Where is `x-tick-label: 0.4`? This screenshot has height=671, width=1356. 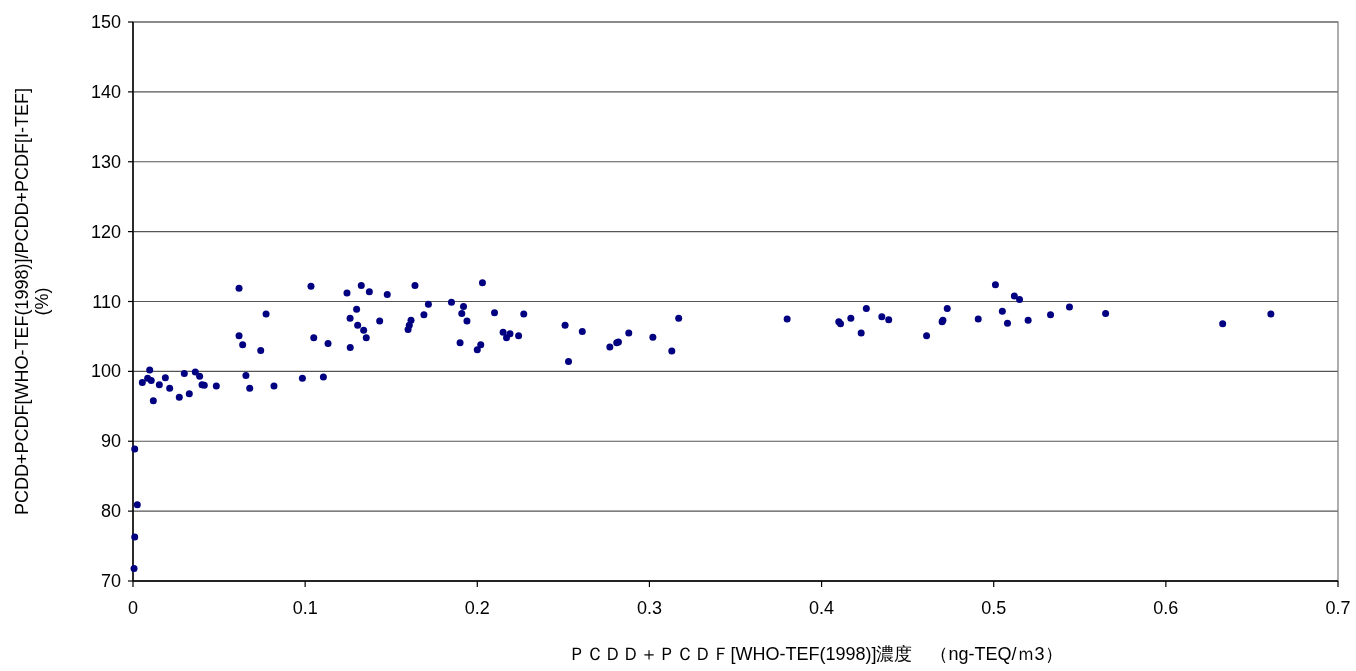 x-tick-label: 0.4 is located at coordinates (822, 608).